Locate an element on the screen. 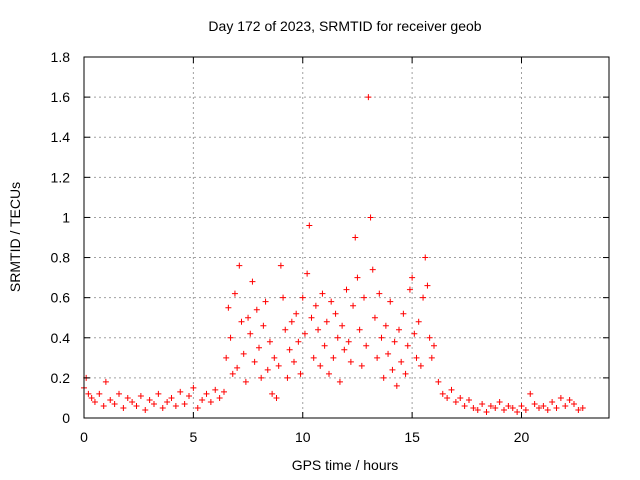 Image resolution: width=640 pixels, height=480 pixels. y-axis-label: SRMTID / TECUs is located at coordinates (15, 237).